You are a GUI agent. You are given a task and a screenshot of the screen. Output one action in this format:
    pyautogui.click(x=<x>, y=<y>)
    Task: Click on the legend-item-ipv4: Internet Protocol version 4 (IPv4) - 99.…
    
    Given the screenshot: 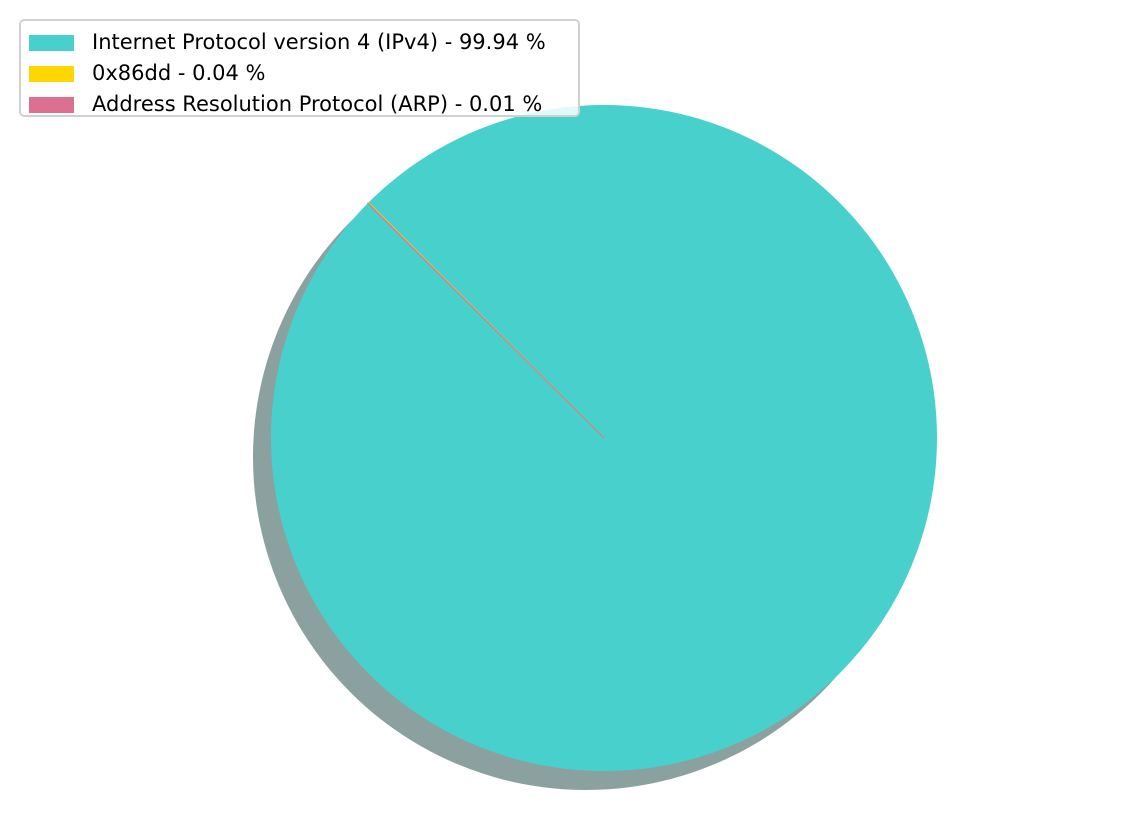 What is the action you would take?
    pyautogui.click(x=303, y=42)
    